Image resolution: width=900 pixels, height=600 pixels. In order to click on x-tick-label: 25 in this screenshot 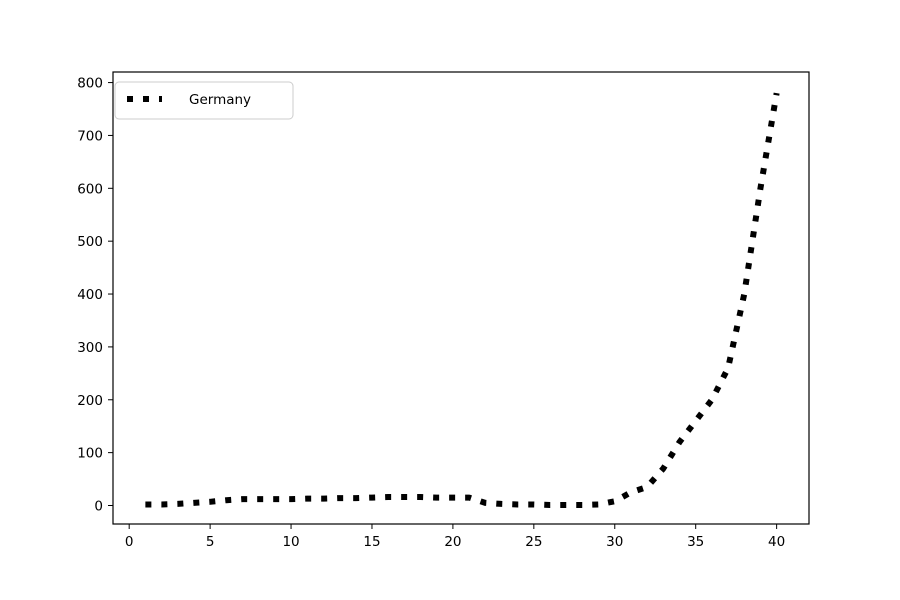, I will do `click(533, 542)`.